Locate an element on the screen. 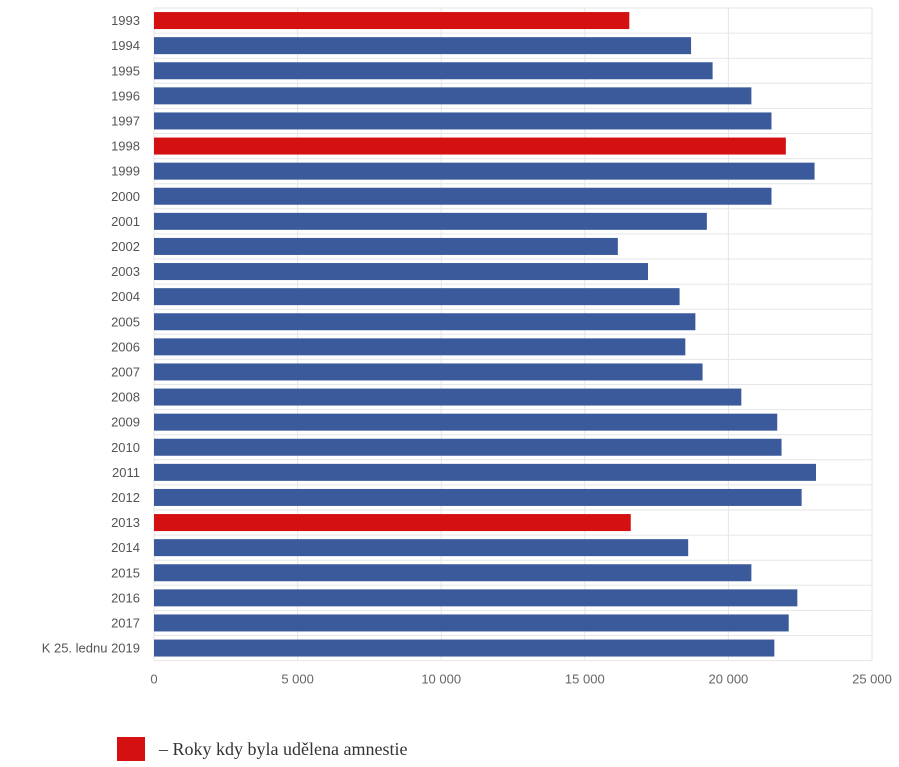 The height and width of the screenshot is (767, 899). category-label: 2002 is located at coordinates (125, 246).